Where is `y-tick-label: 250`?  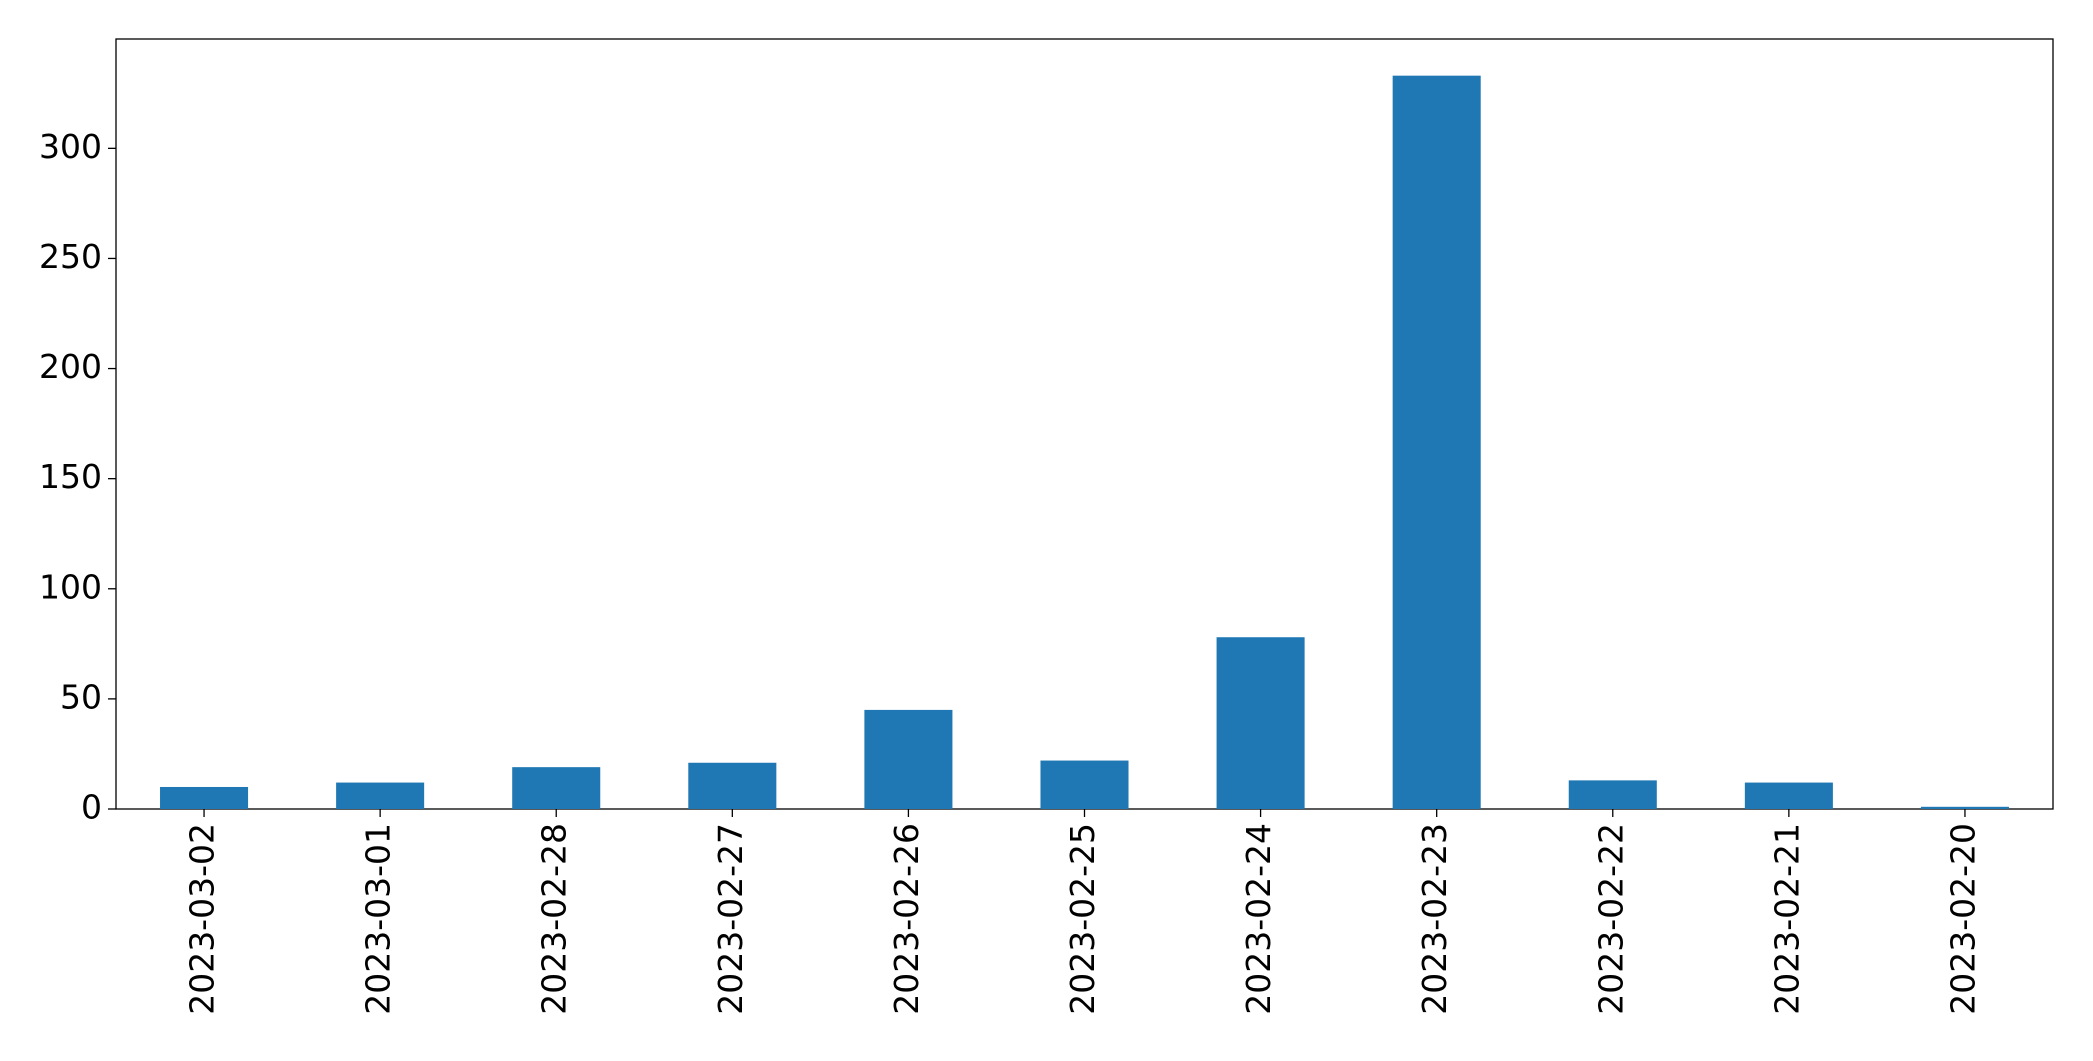
y-tick-label: 250 is located at coordinates (70, 256).